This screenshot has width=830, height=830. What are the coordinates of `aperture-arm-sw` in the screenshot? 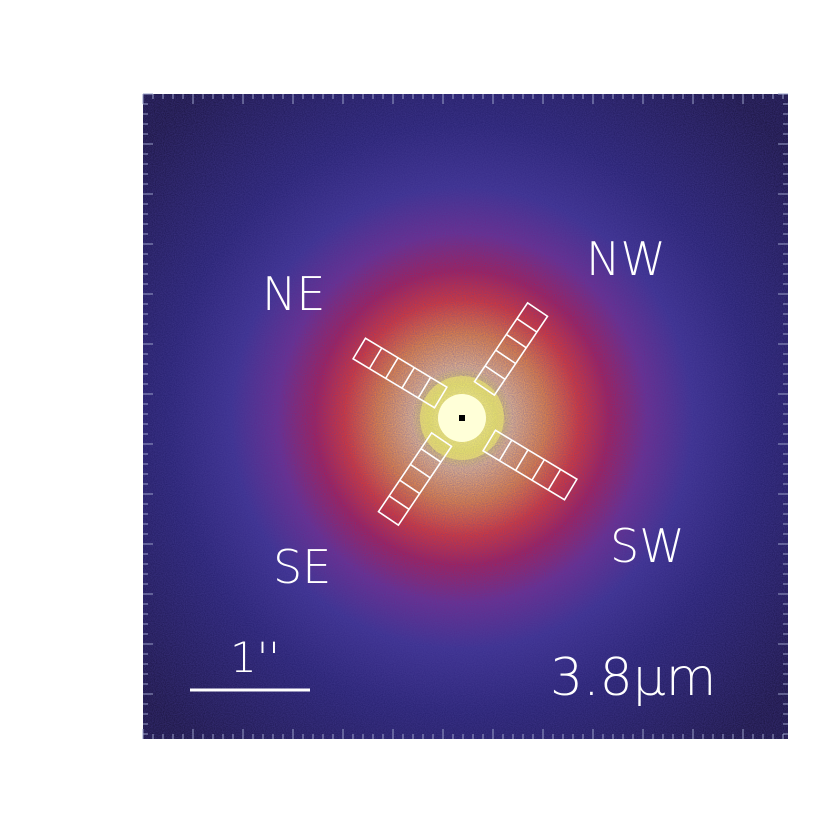 It's located at (530, 465).